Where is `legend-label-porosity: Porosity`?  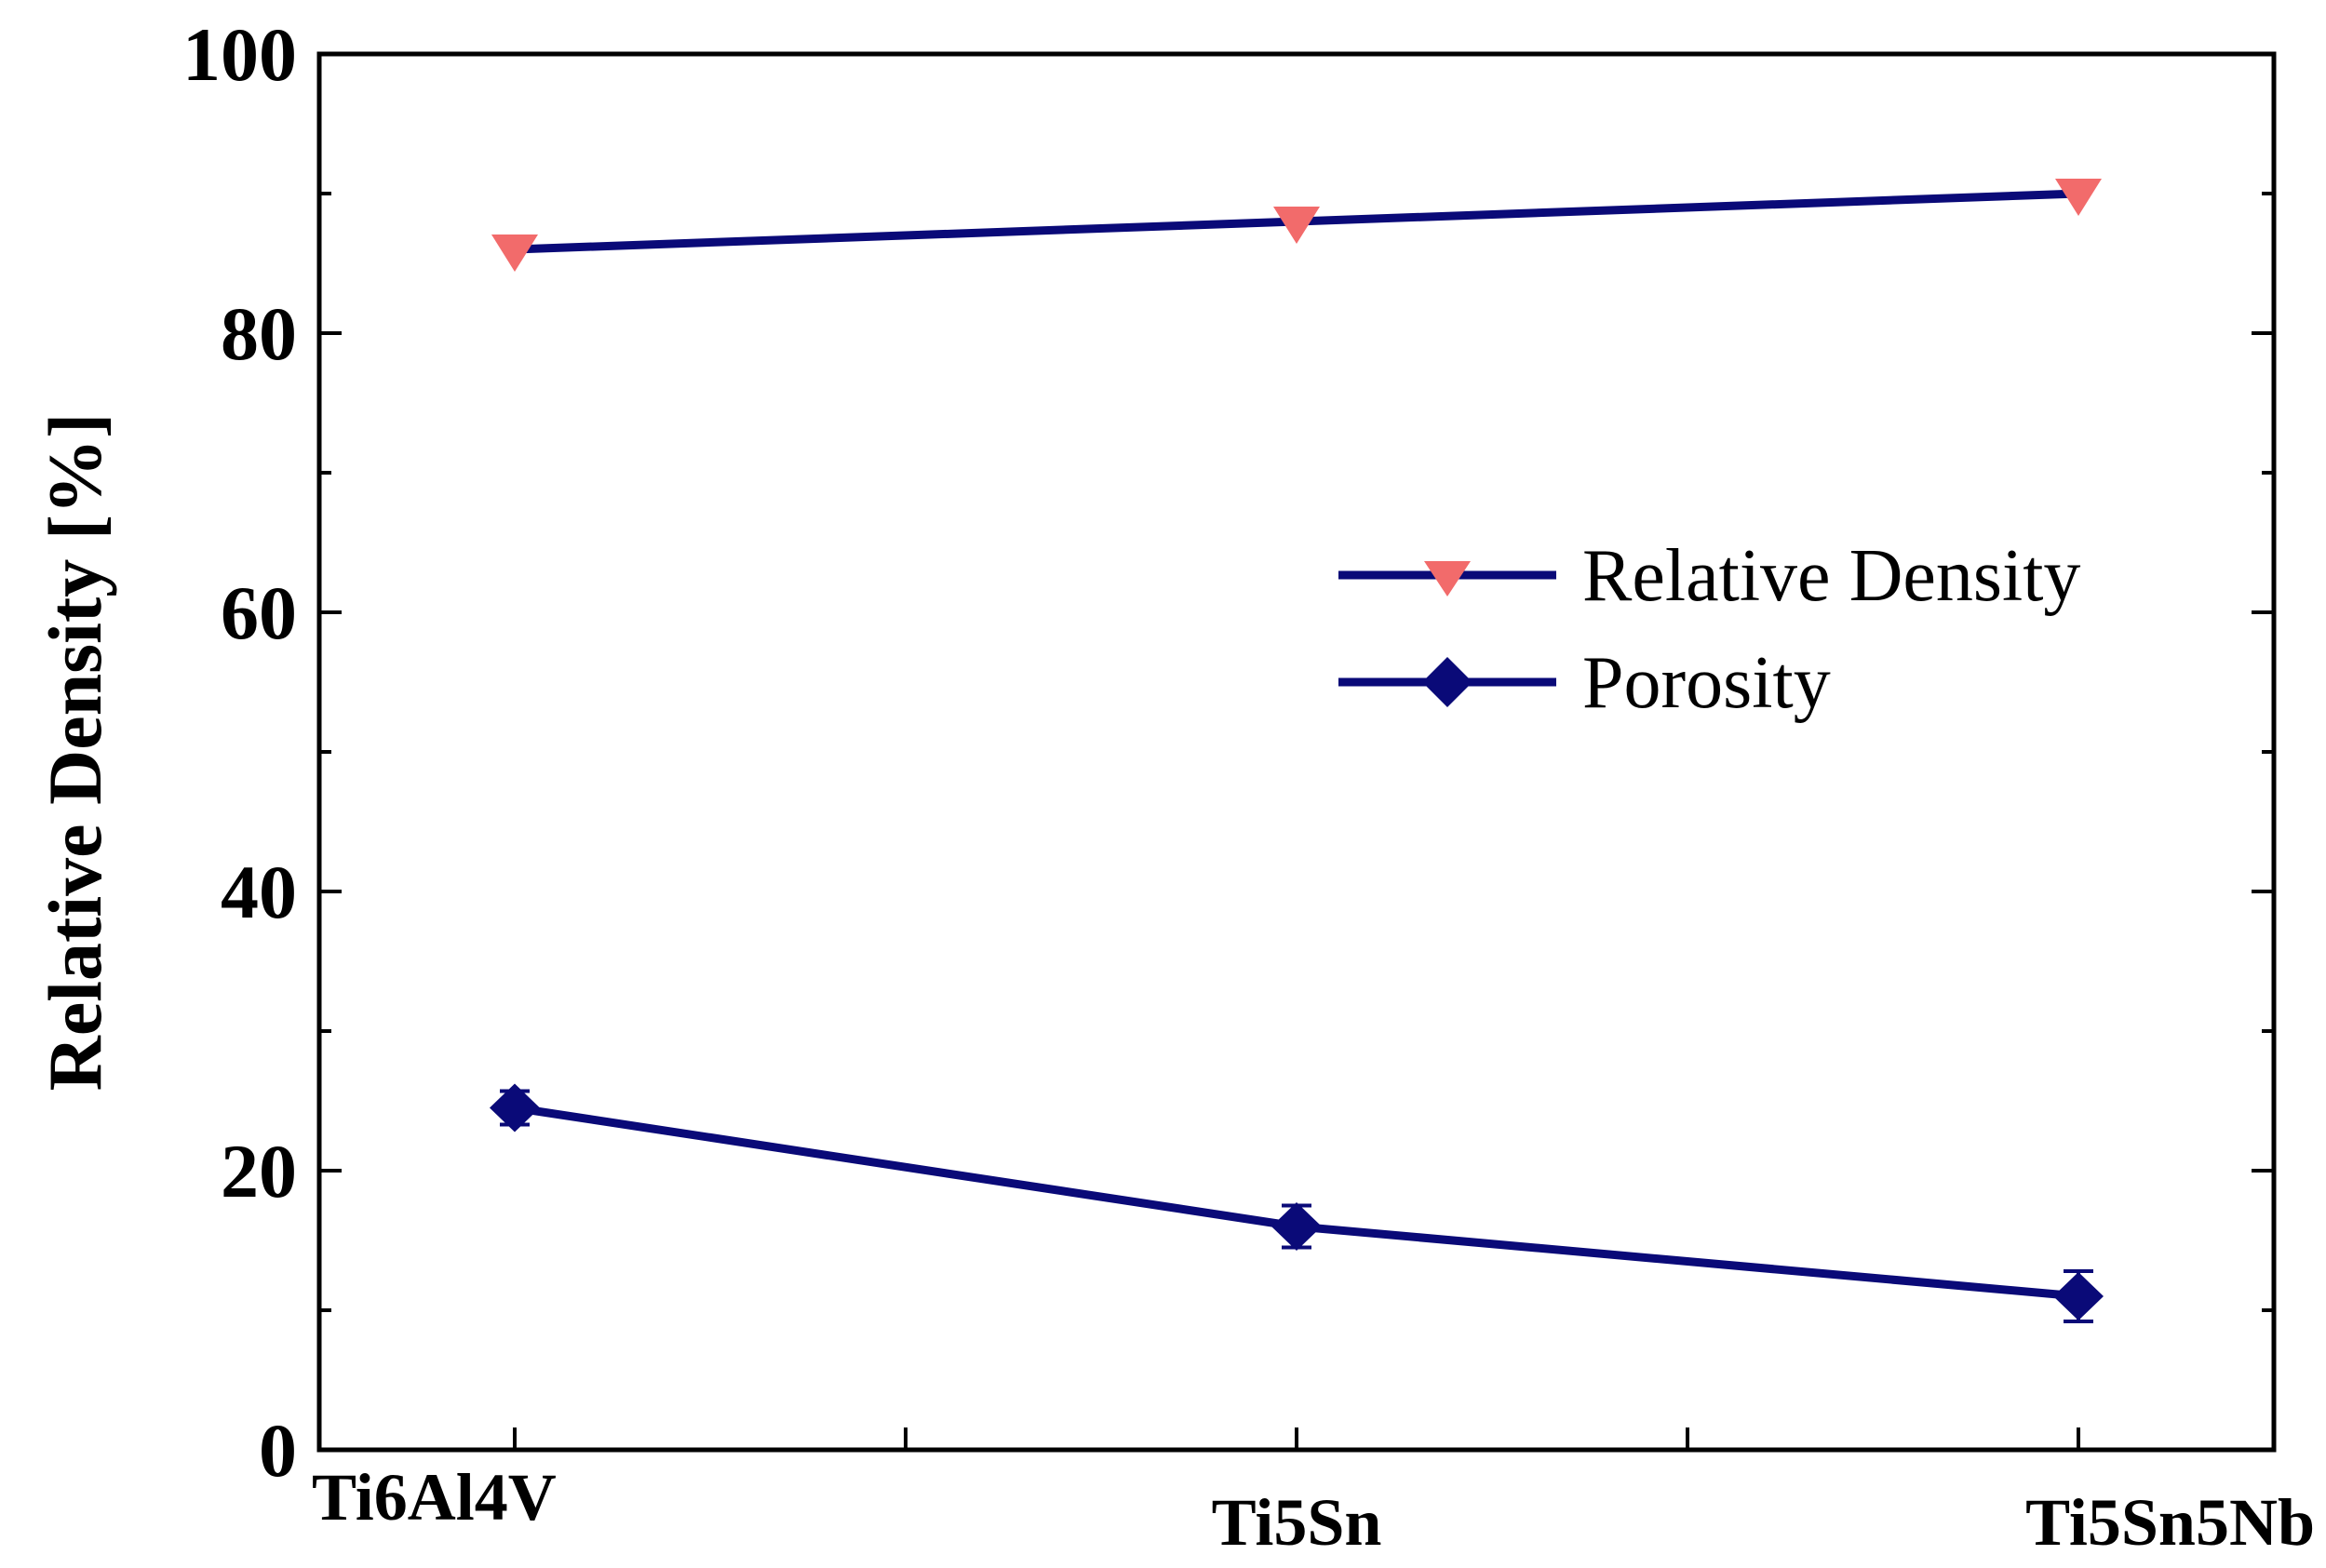
legend-label-porosity: Porosity is located at coordinates (1706, 683).